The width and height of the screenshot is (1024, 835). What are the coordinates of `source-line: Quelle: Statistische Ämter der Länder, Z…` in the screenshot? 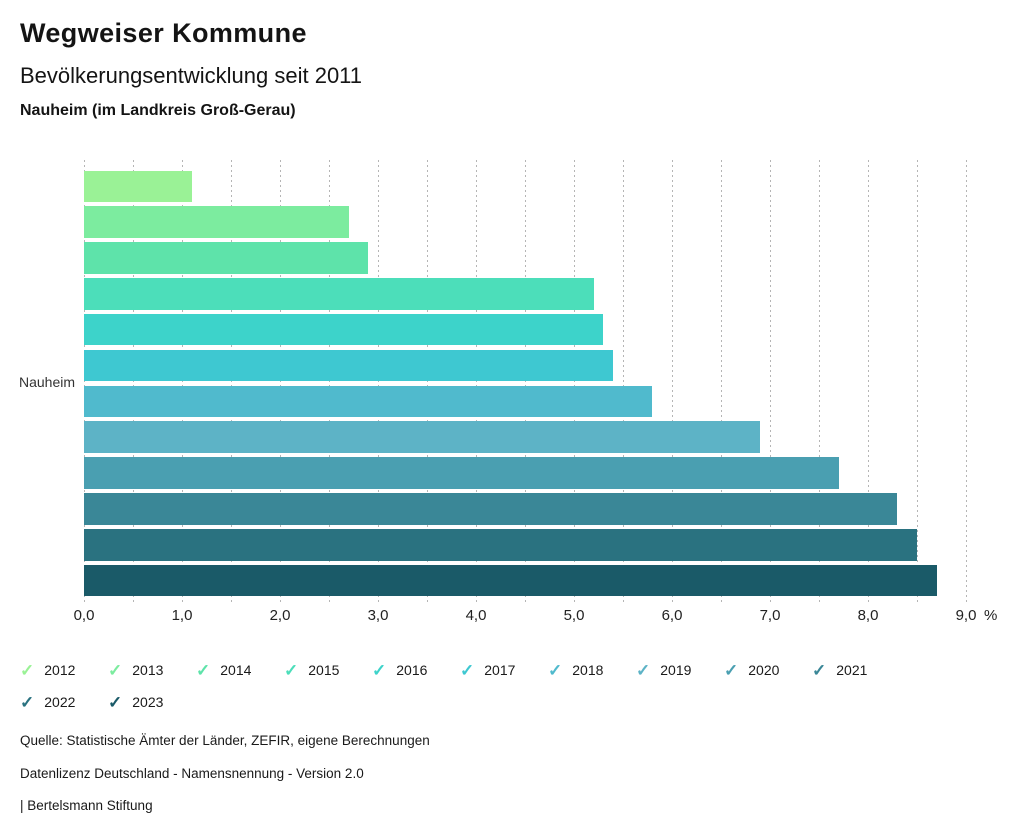 It's located at (225, 740).